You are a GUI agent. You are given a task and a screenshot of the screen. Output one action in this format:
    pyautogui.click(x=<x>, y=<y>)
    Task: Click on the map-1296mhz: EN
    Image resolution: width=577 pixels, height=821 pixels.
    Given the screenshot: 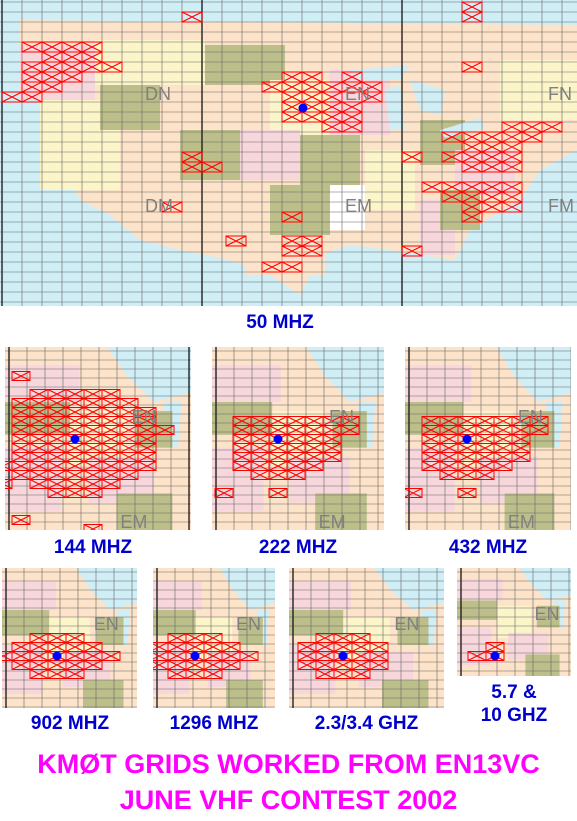 What is the action you would take?
    pyautogui.click(x=214, y=638)
    